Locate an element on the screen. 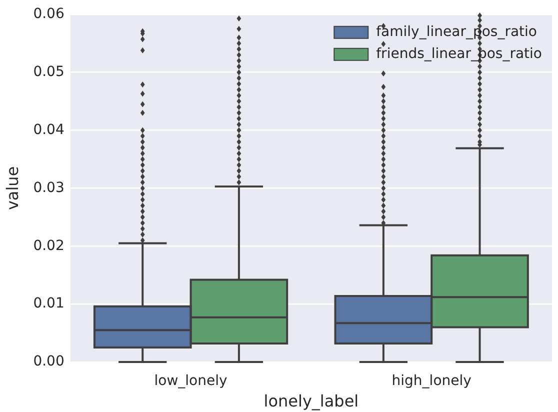  y-tick-label: 0.02 is located at coordinates (48, 246).